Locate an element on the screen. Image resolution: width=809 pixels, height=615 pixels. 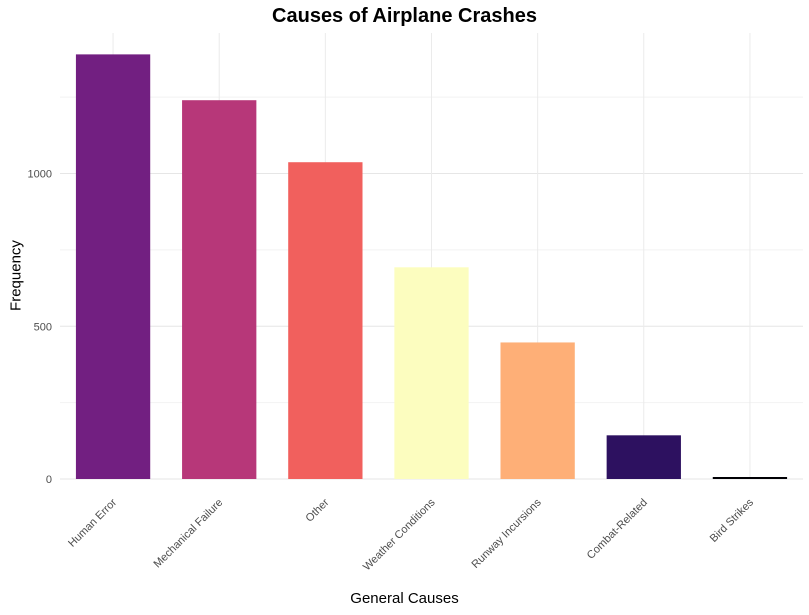
x-tick-label: Other is located at coordinates (318, 510).